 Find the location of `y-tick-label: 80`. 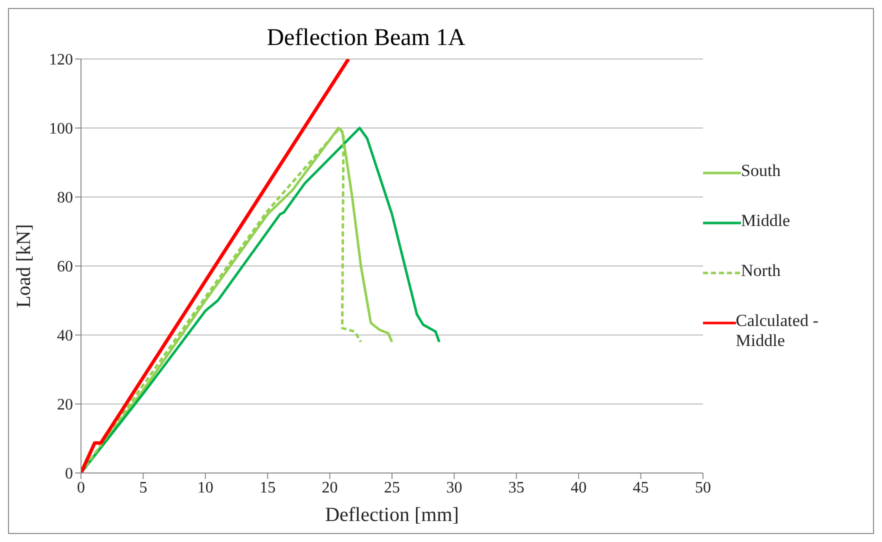

y-tick-label: 80 is located at coordinates (65, 198).